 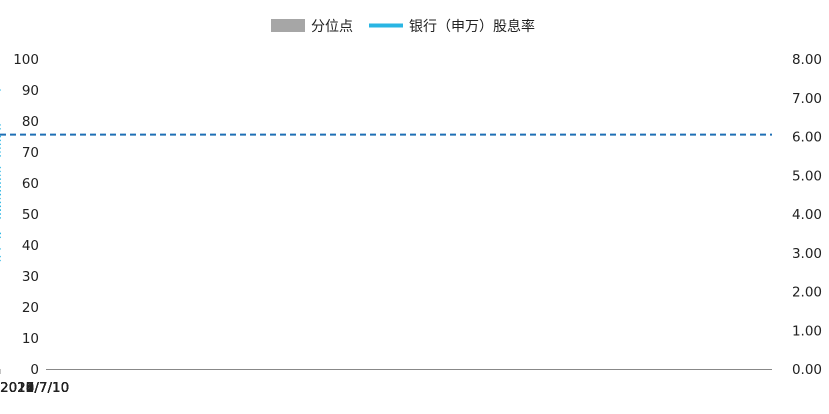 I want to click on right-tick-label: 5.00, so click(x=807, y=176).